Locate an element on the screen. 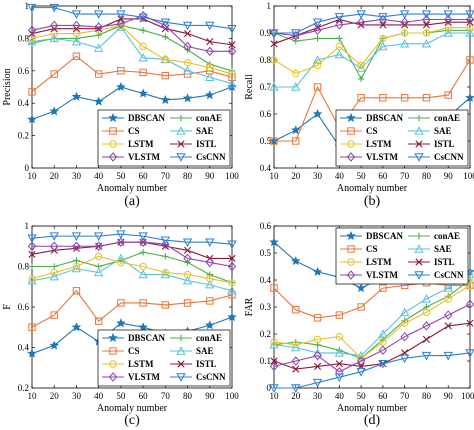 This screenshot has height=430, width=474. x-tick-label: 20 is located at coordinates (296, 396).